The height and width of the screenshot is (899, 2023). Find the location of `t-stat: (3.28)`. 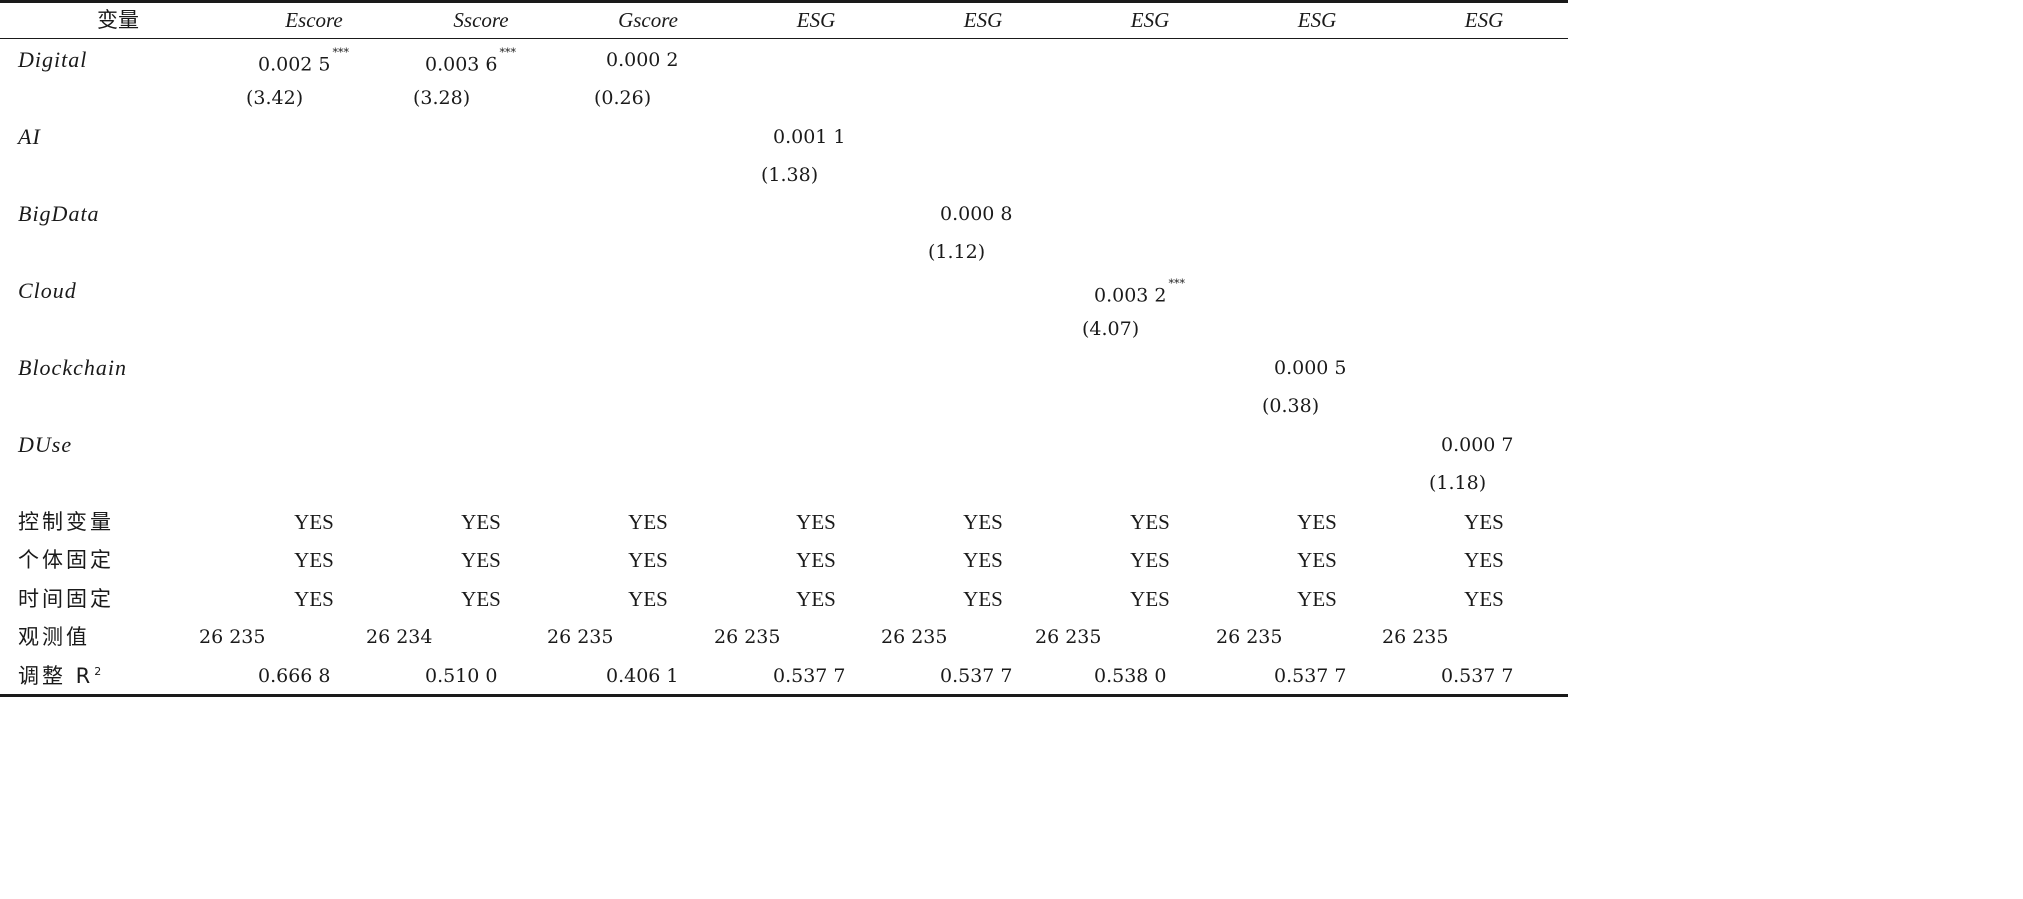

t-stat: (3.28) is located at coordinates (442, 98).